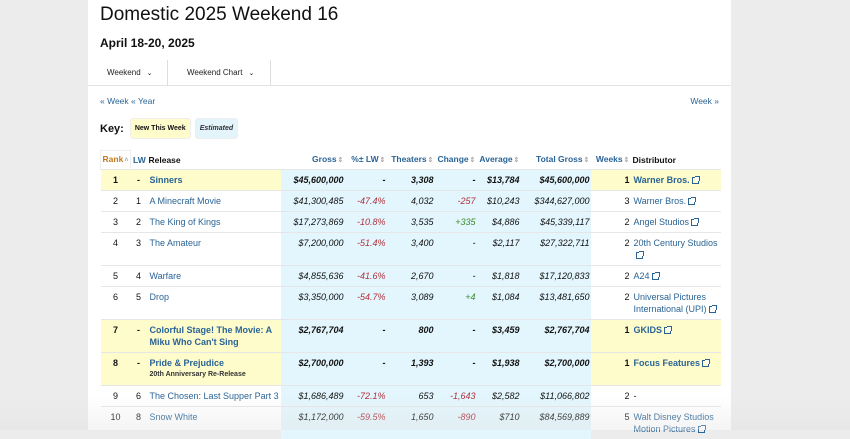  What do you see at coordinates (116, 222) in the screenshot?
I see `rank-cell: 3` at bounding box center [116, 222].